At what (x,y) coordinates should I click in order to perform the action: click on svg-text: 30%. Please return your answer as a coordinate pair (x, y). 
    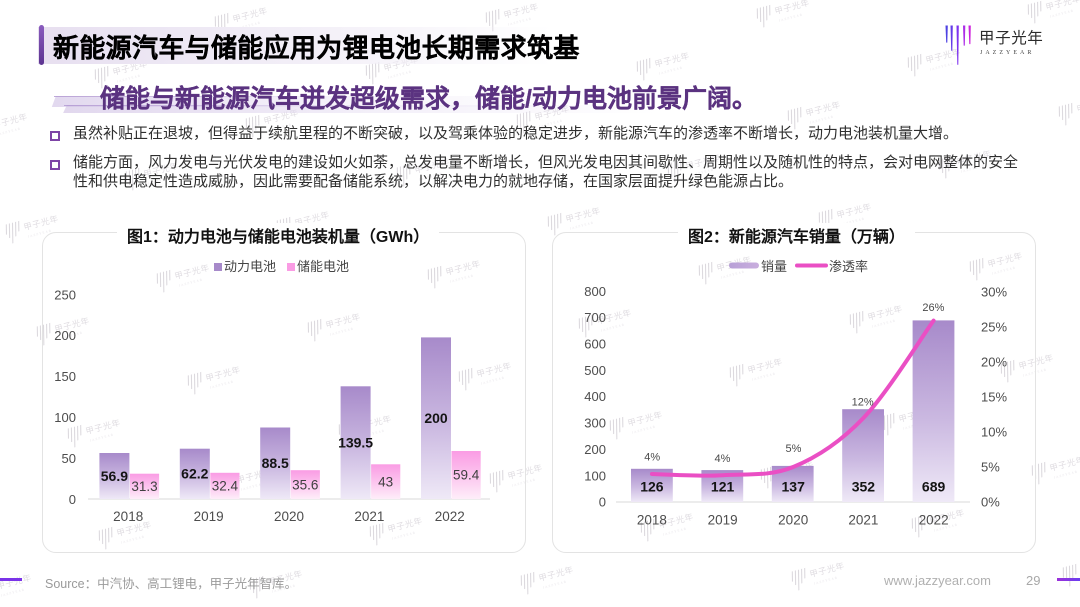
    Looking at the image, I should click on (994, 292).